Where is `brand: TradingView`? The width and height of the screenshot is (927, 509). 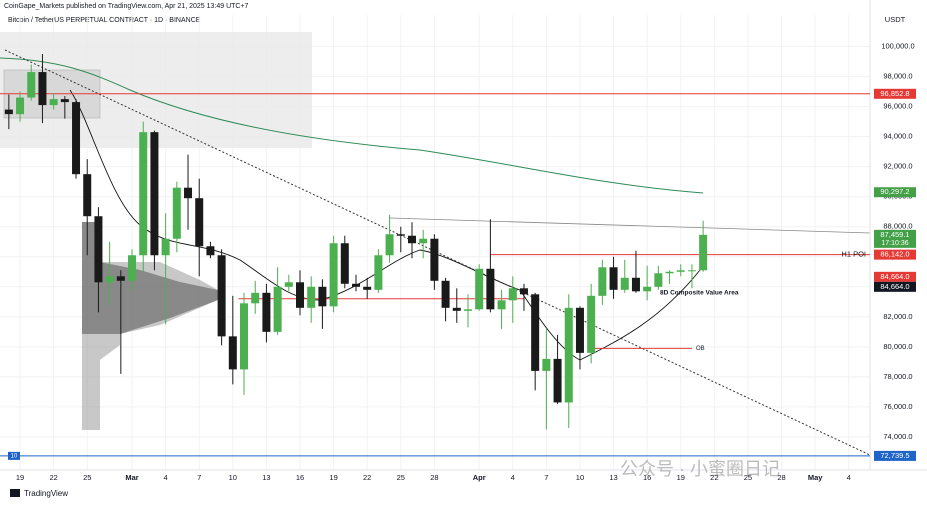 brand: TradingView is located at coordinates (46, 493).